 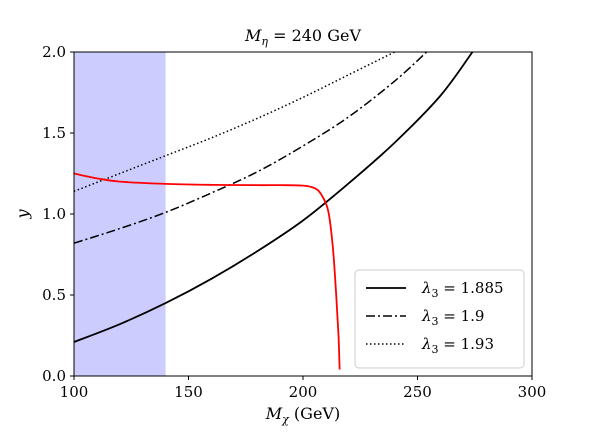 I want to click on x-tick-label: 250, so click(x=417, y=392).